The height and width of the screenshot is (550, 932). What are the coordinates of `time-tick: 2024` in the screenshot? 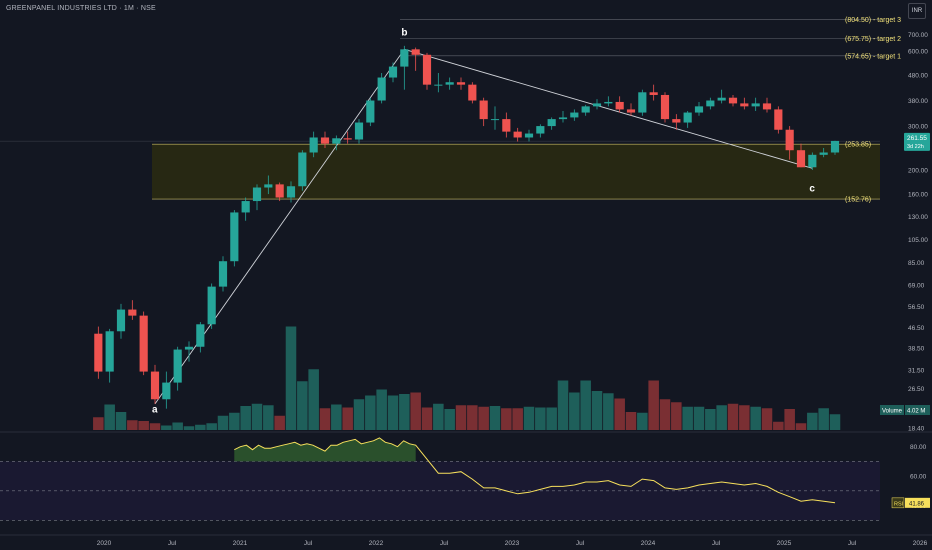 It's located at (648, 543).